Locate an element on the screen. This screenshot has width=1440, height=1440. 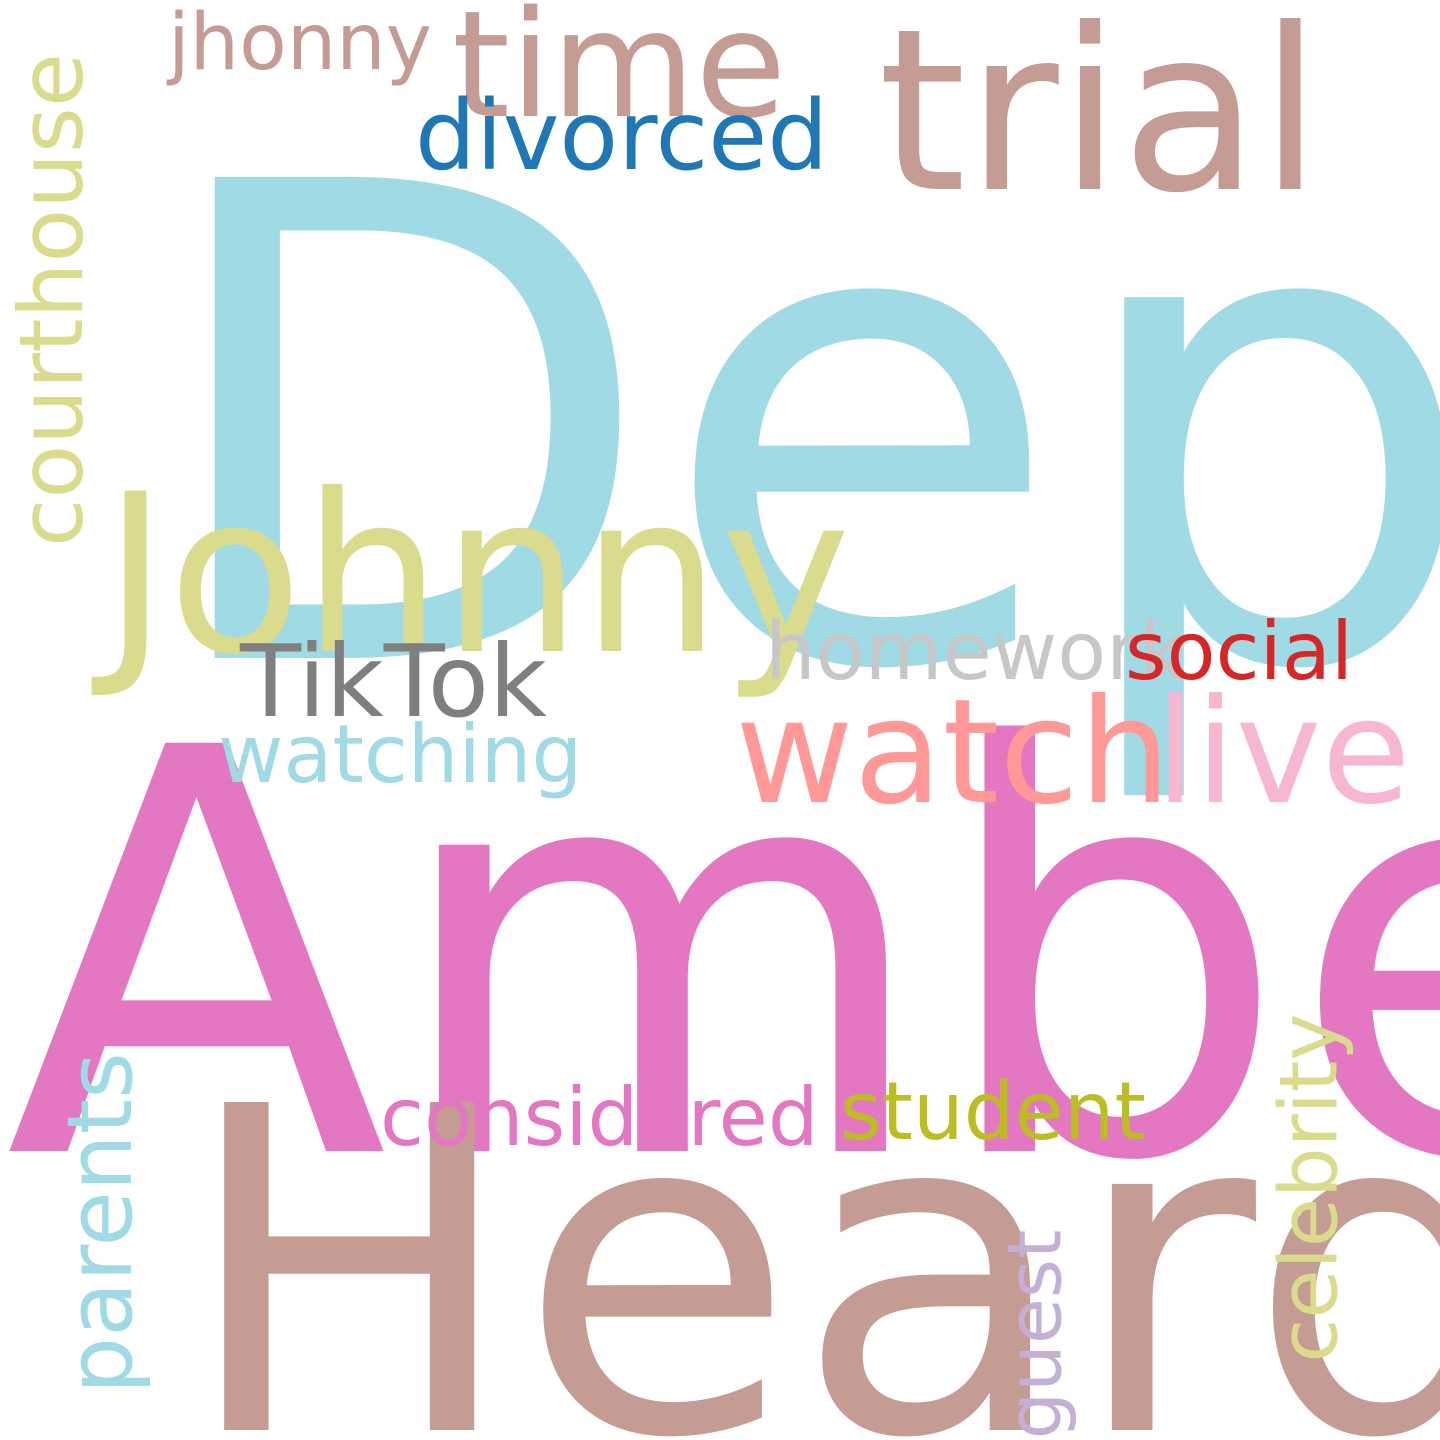
word-watching: watching is located at coordinates (400, 754).